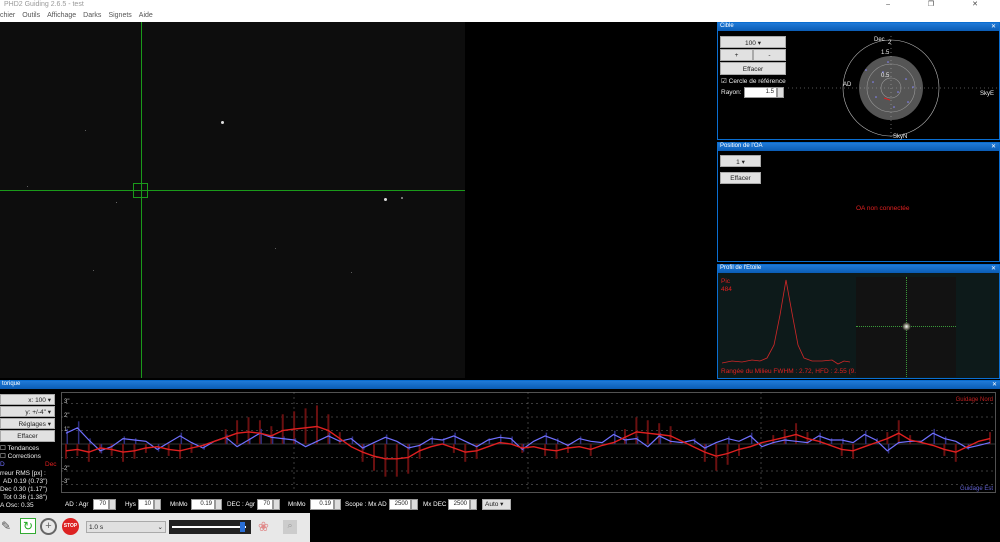 The height and width of the screenshot is (542, 1000). What do you see at coordinates (890, 43) in the screenshot?
I see `svg-text: 2` at bounding box center [890, 43].